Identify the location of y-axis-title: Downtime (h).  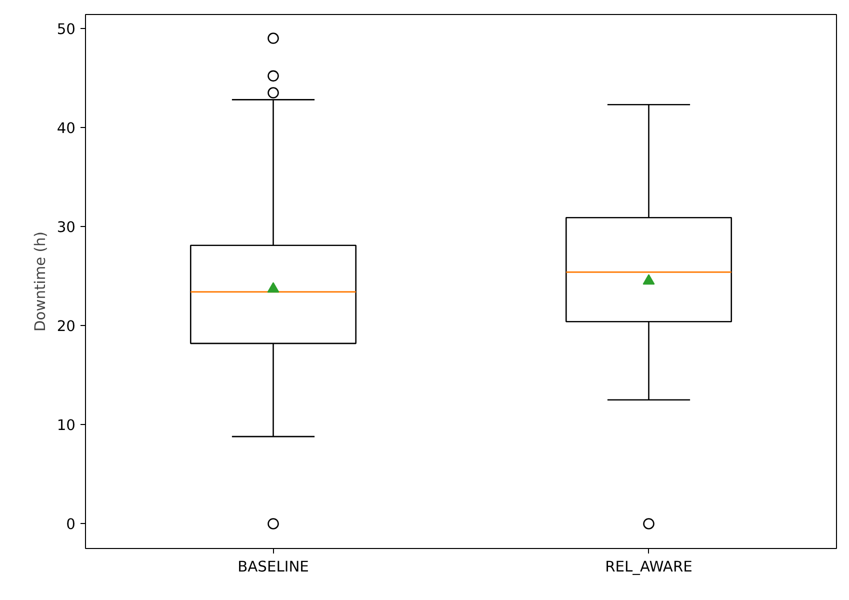
(40, 281).